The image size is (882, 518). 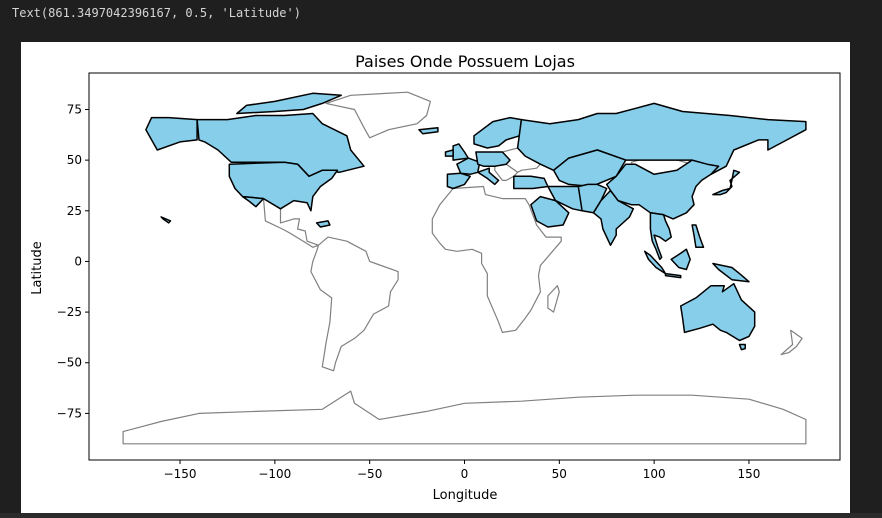 I want to click on x-tick-label: 100, so click(x=654, y=474).